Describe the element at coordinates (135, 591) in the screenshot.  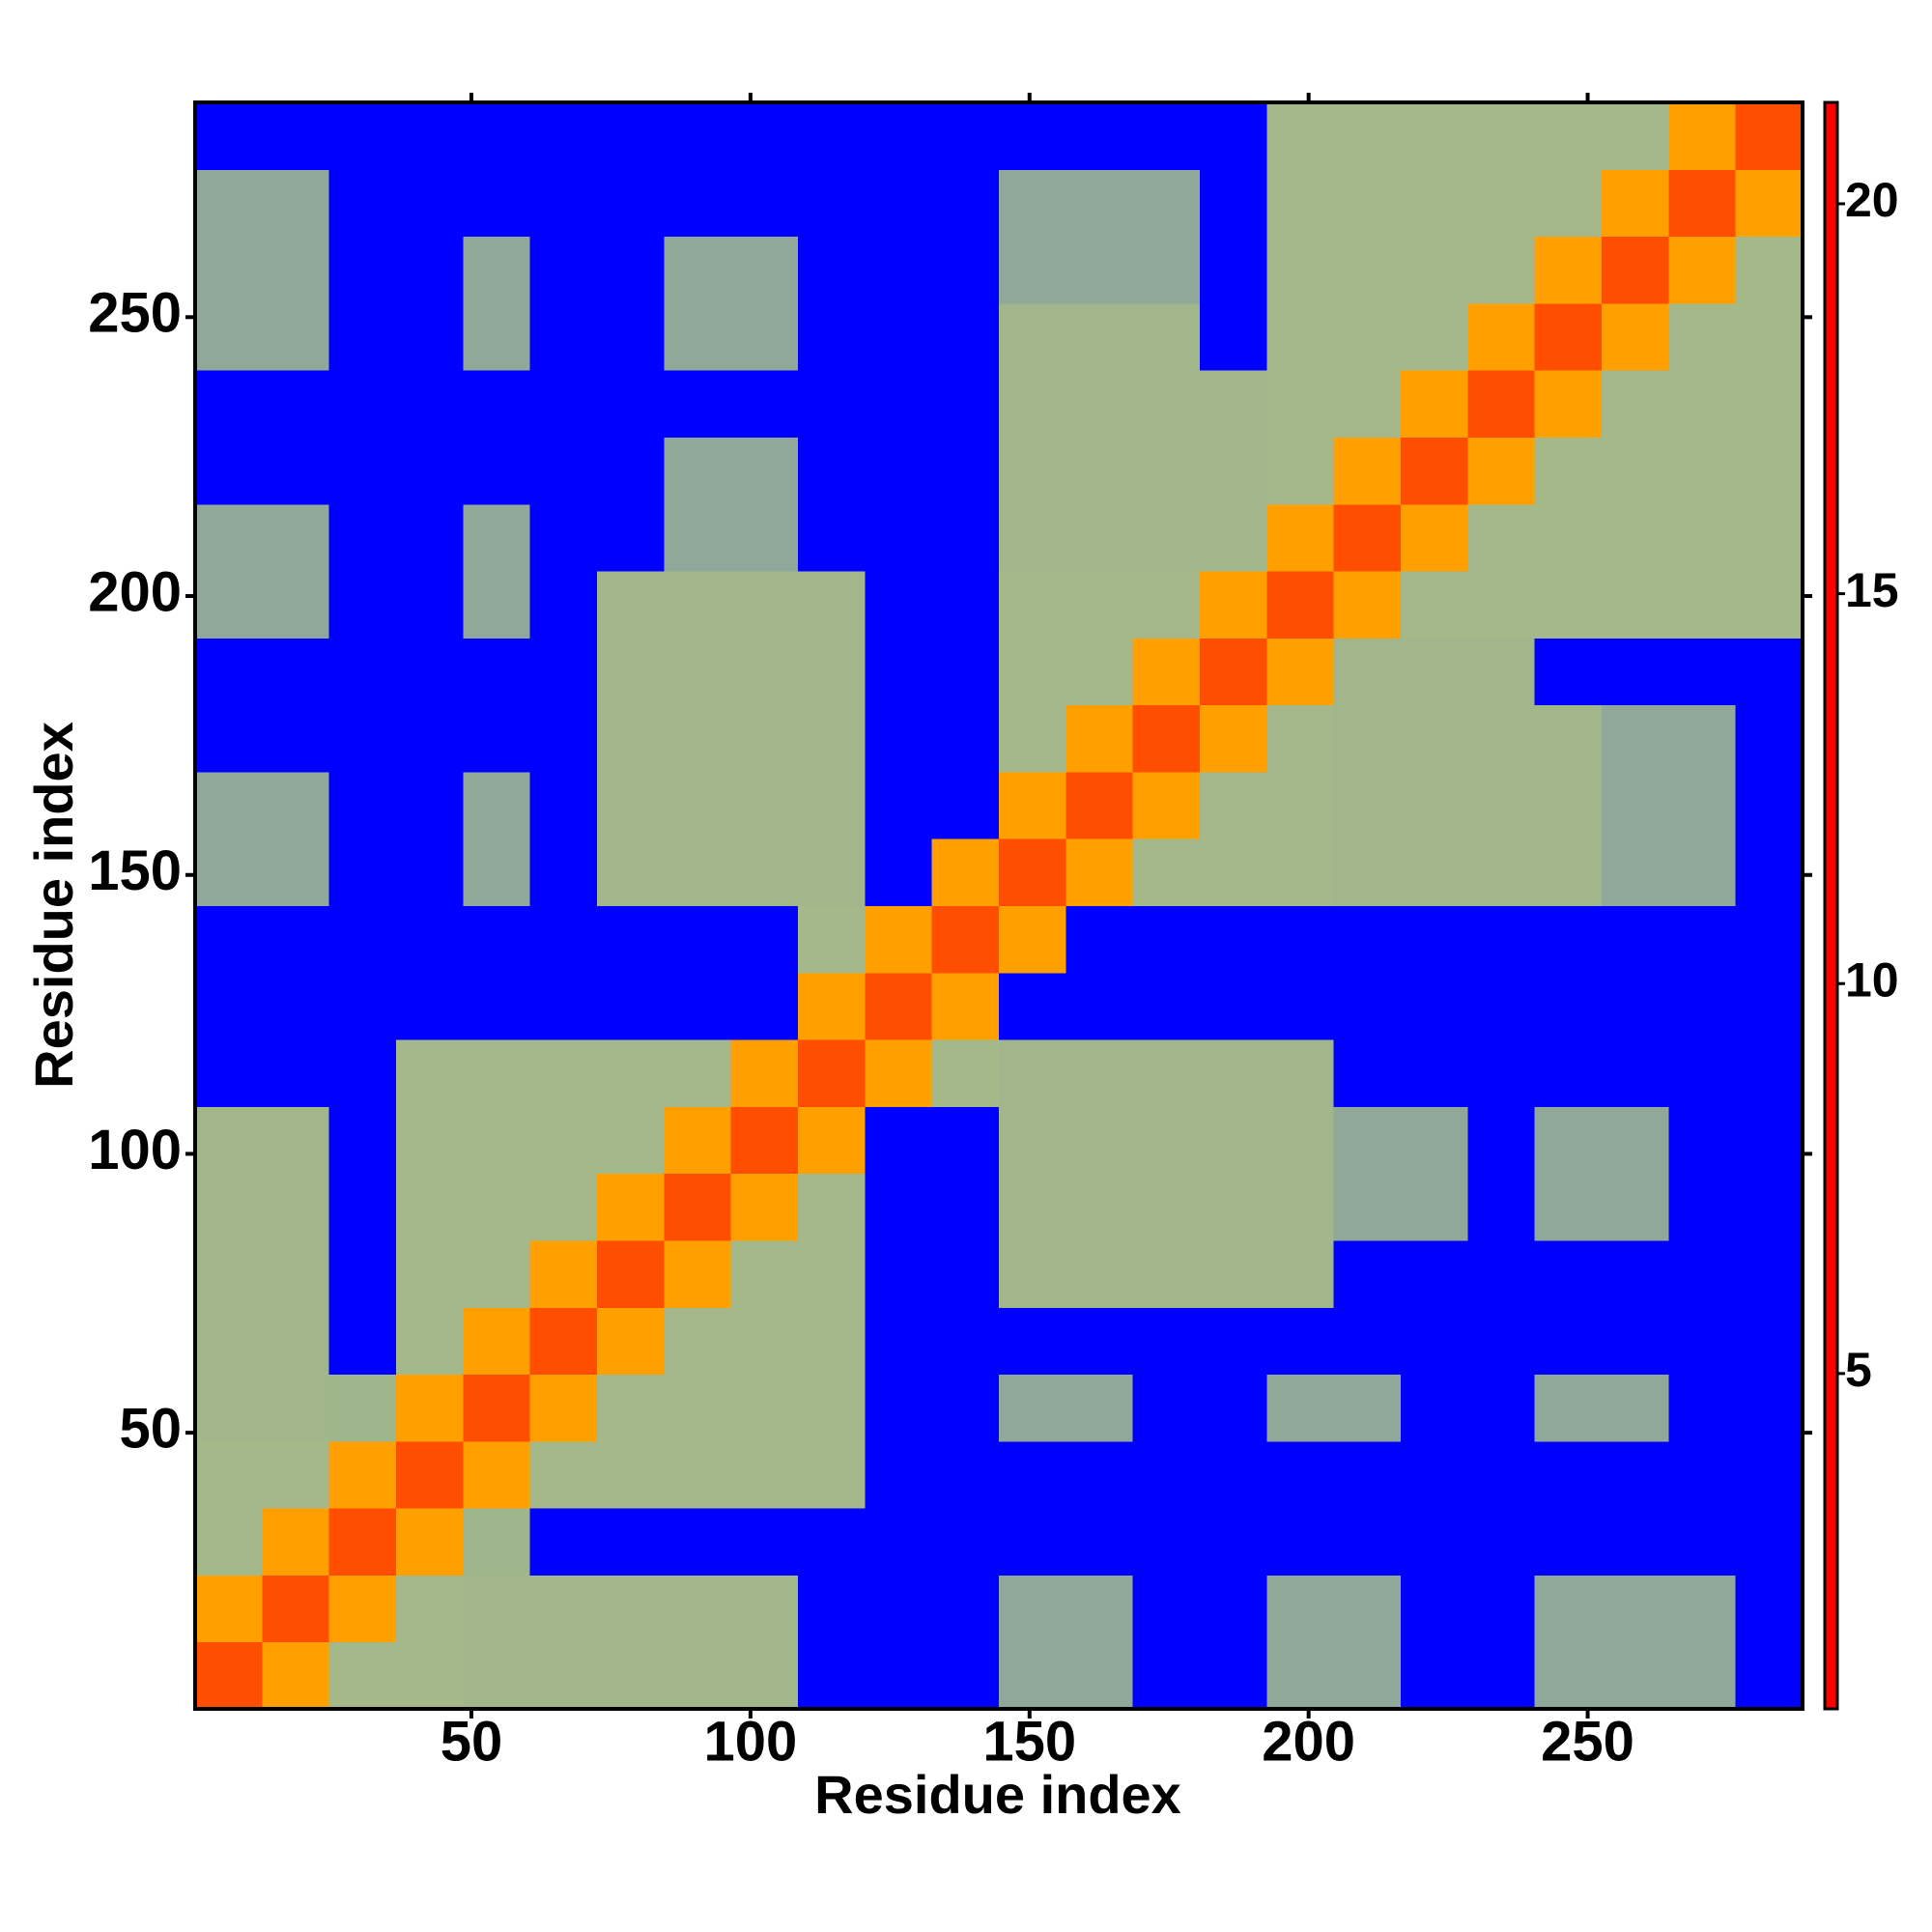
I see `y-tick-label: 200` at that location.